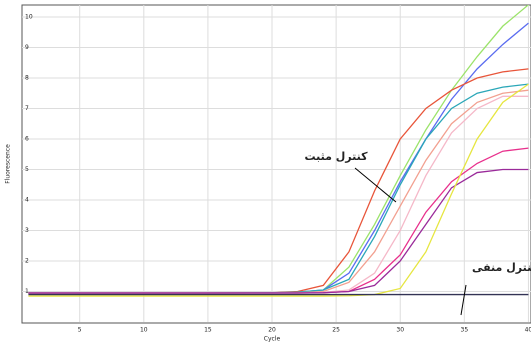 Image resolution: width=531 pixels, height=344 pixels. Describe the element at coordinates (80, 330) in the screenshot. I see `x-tick-label: 5` at that location.